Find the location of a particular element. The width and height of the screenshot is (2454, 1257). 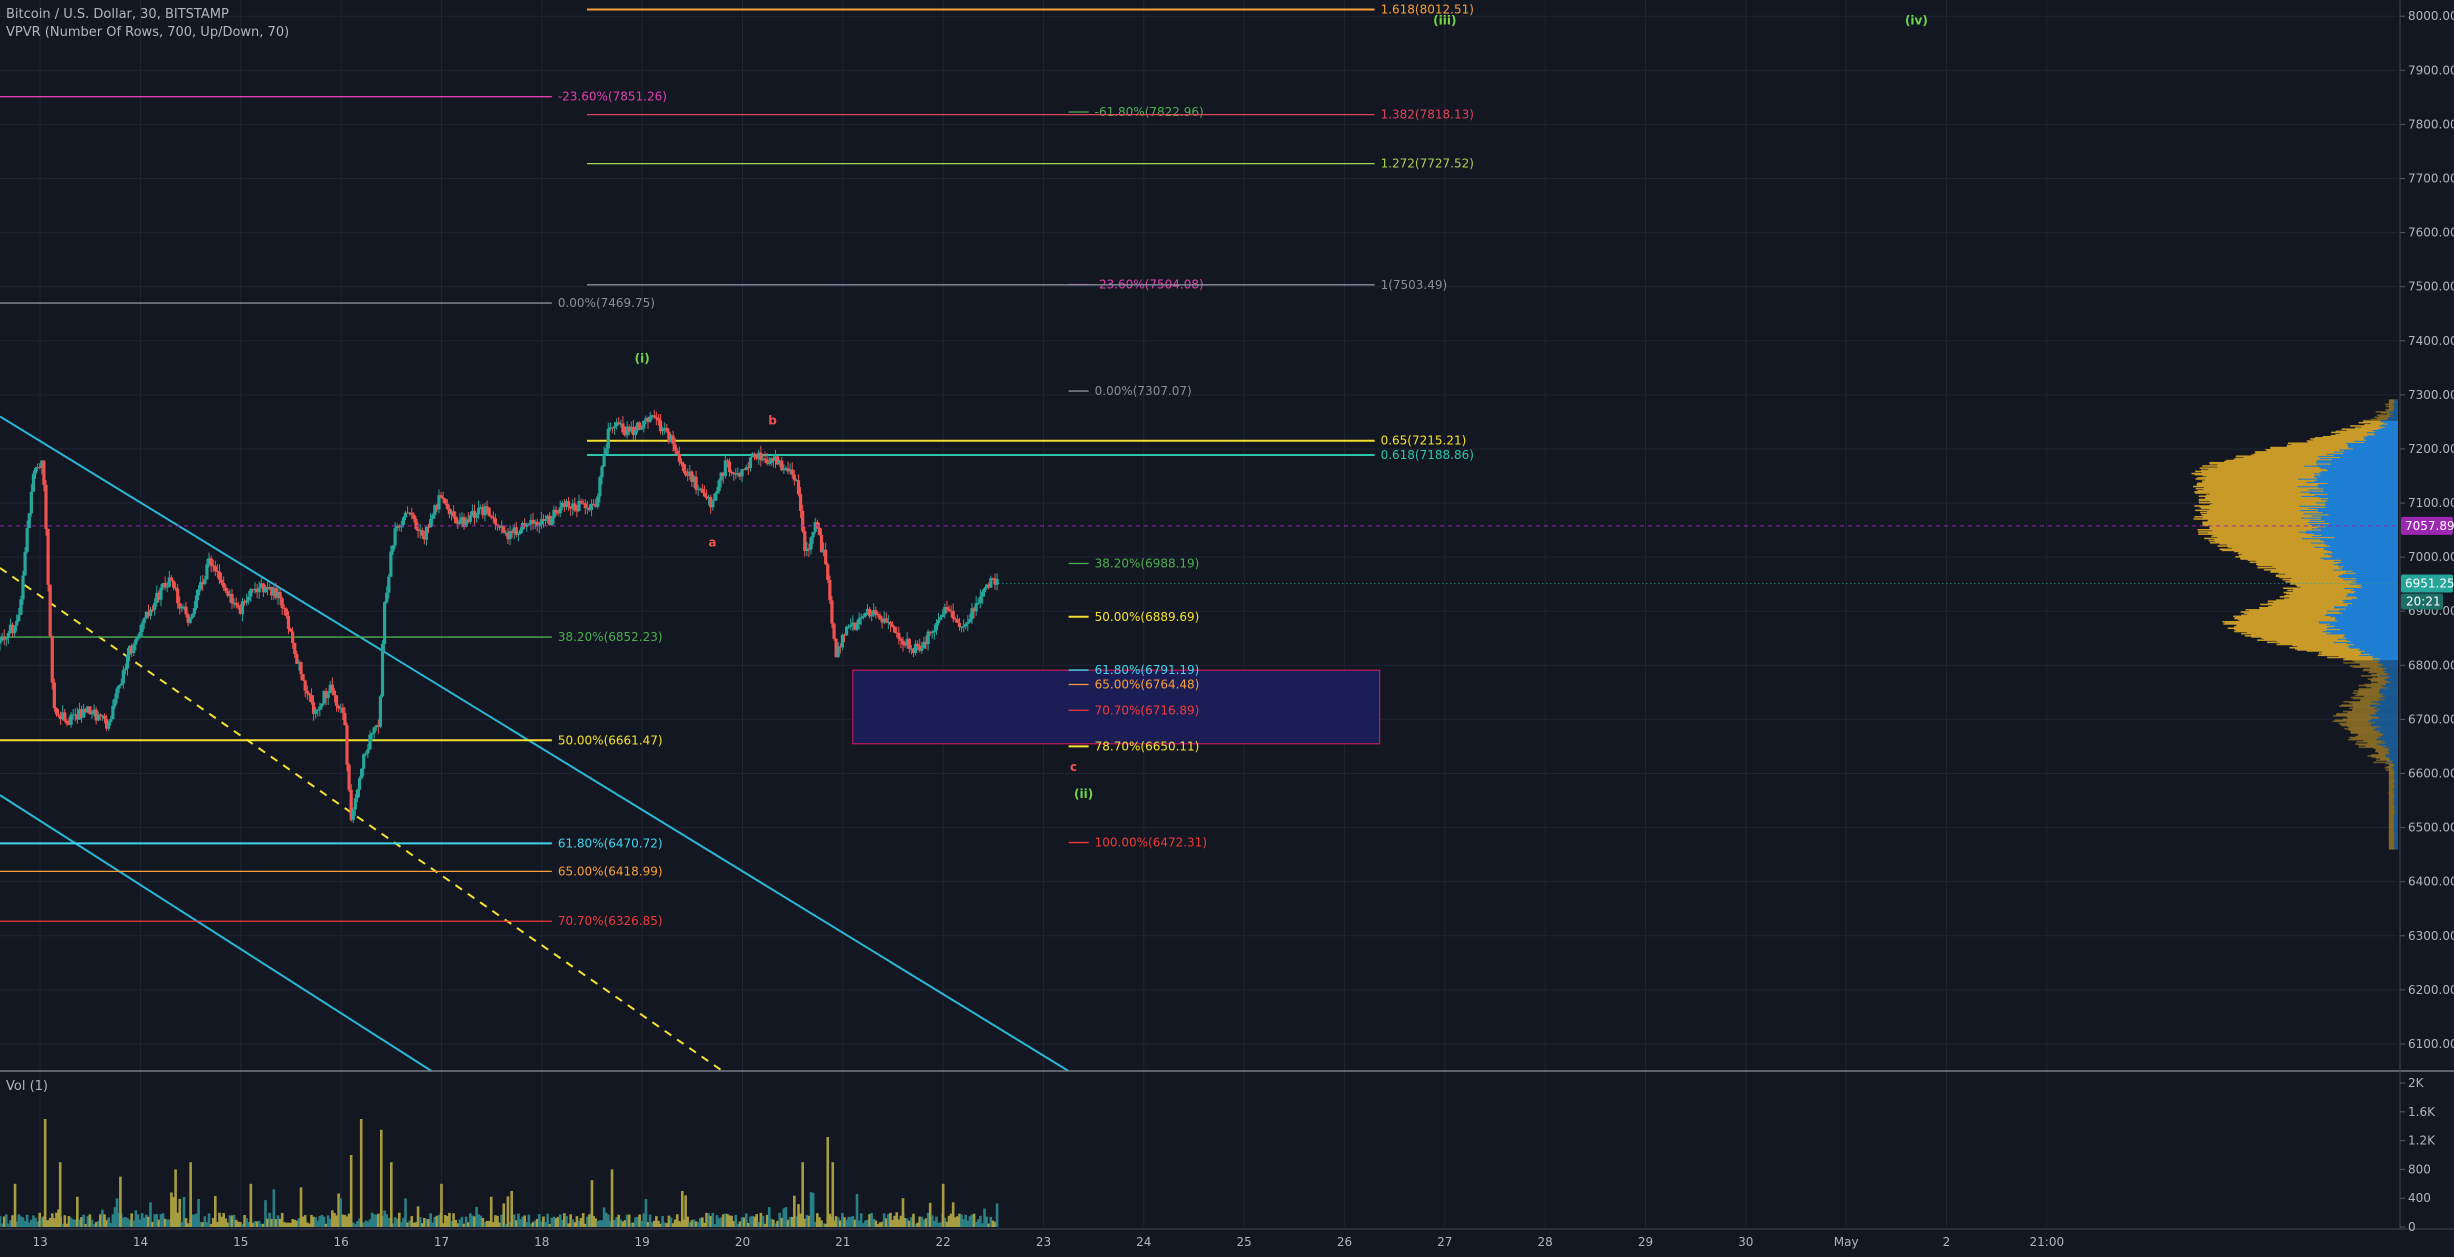

time-tick-label: 30 is located at coordinates (1745, 1242).